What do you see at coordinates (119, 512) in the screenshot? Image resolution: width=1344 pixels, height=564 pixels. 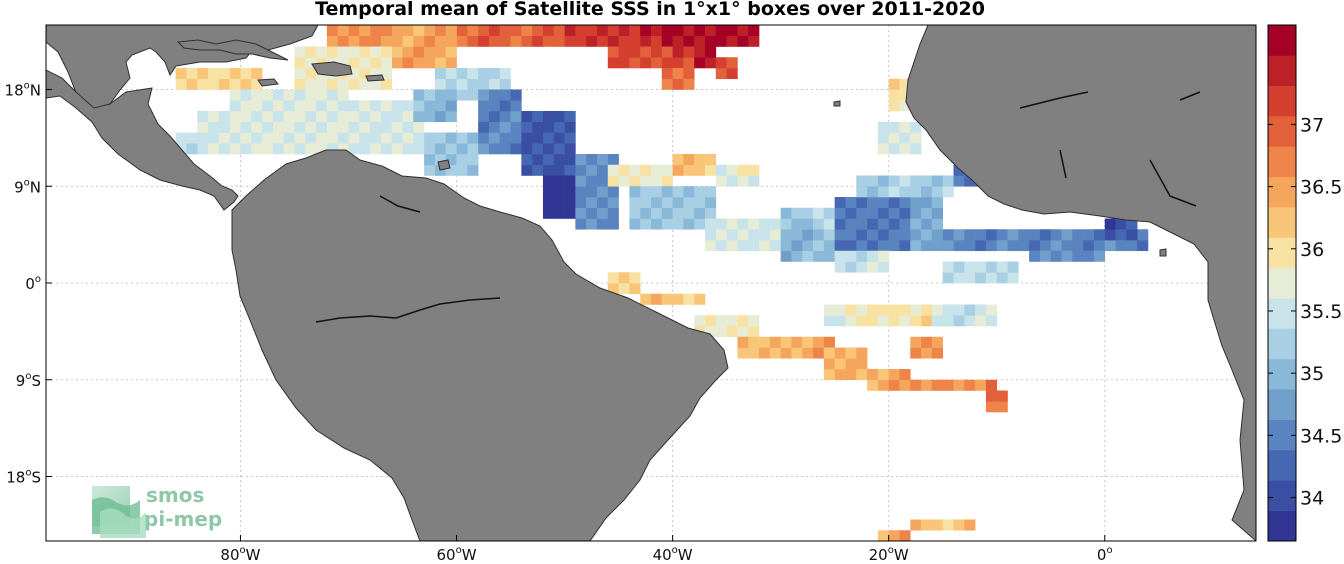 I see `waves-logo-icon` at bounding box center [119, 512].